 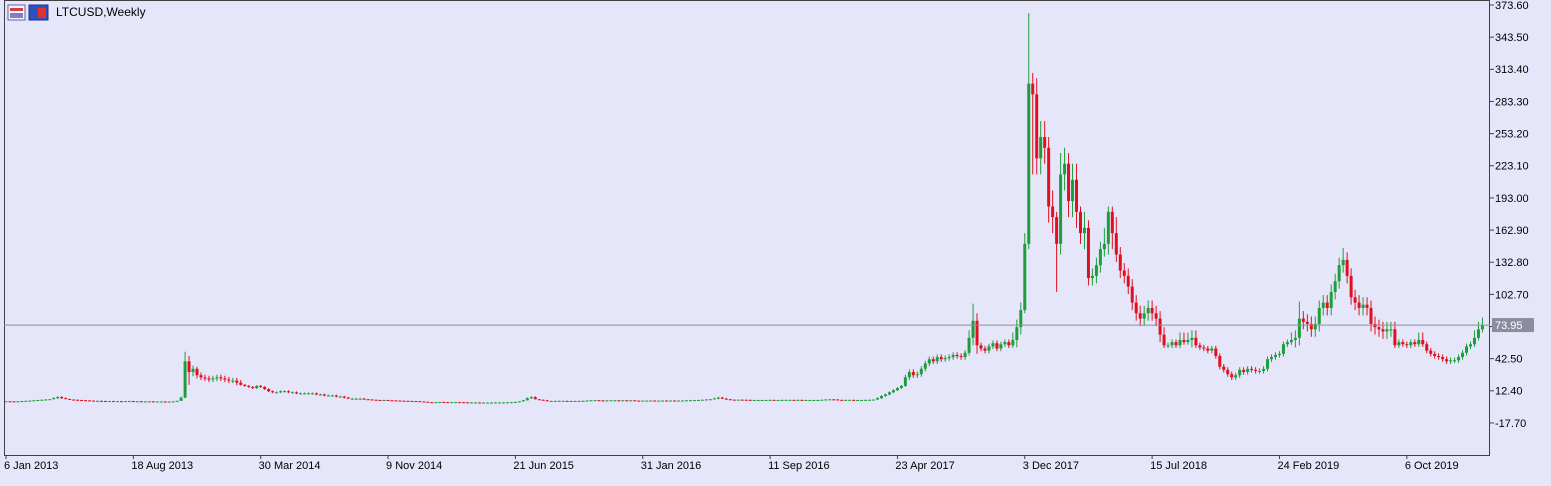 I want to click on x-tick-label: 9 Nov 2014, so click(x=414, y=466).